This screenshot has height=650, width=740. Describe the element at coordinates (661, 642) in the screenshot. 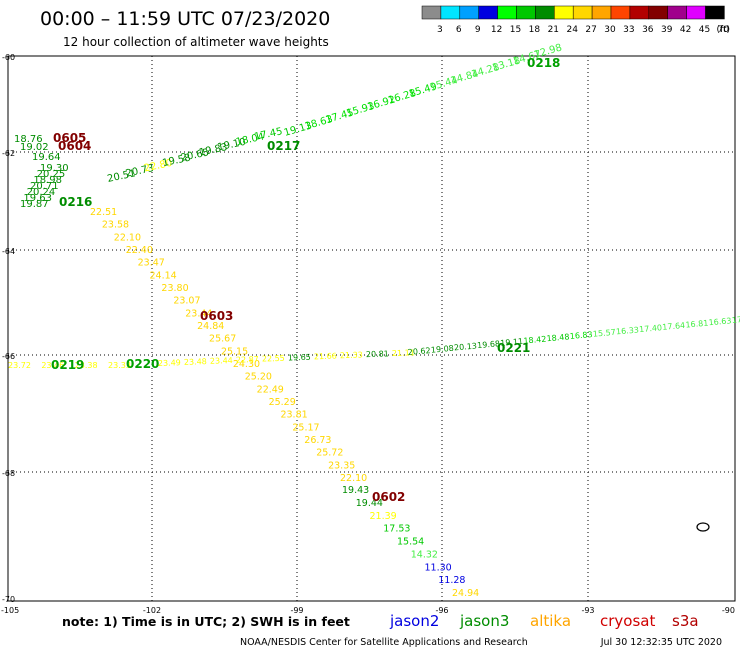

I see `timestamp-text: Jul 30 12:32:35 UTC 2020` at that location.